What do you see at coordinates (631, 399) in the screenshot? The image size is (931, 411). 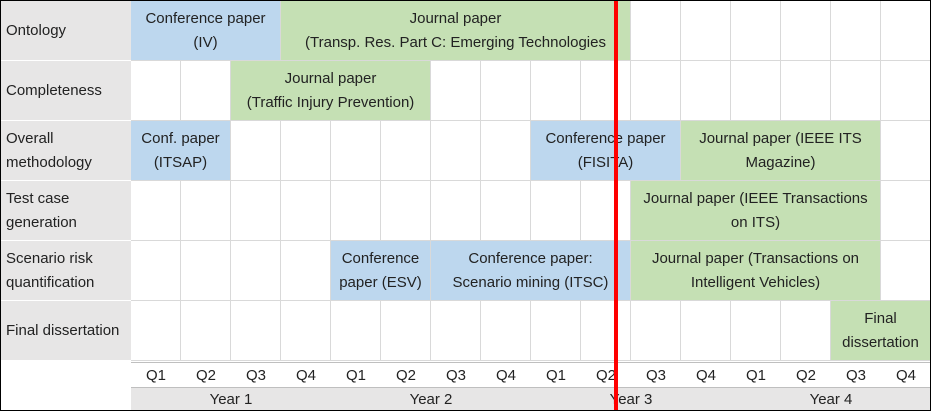 I see `year-label: Year 3` at bounding box center [631, 399].